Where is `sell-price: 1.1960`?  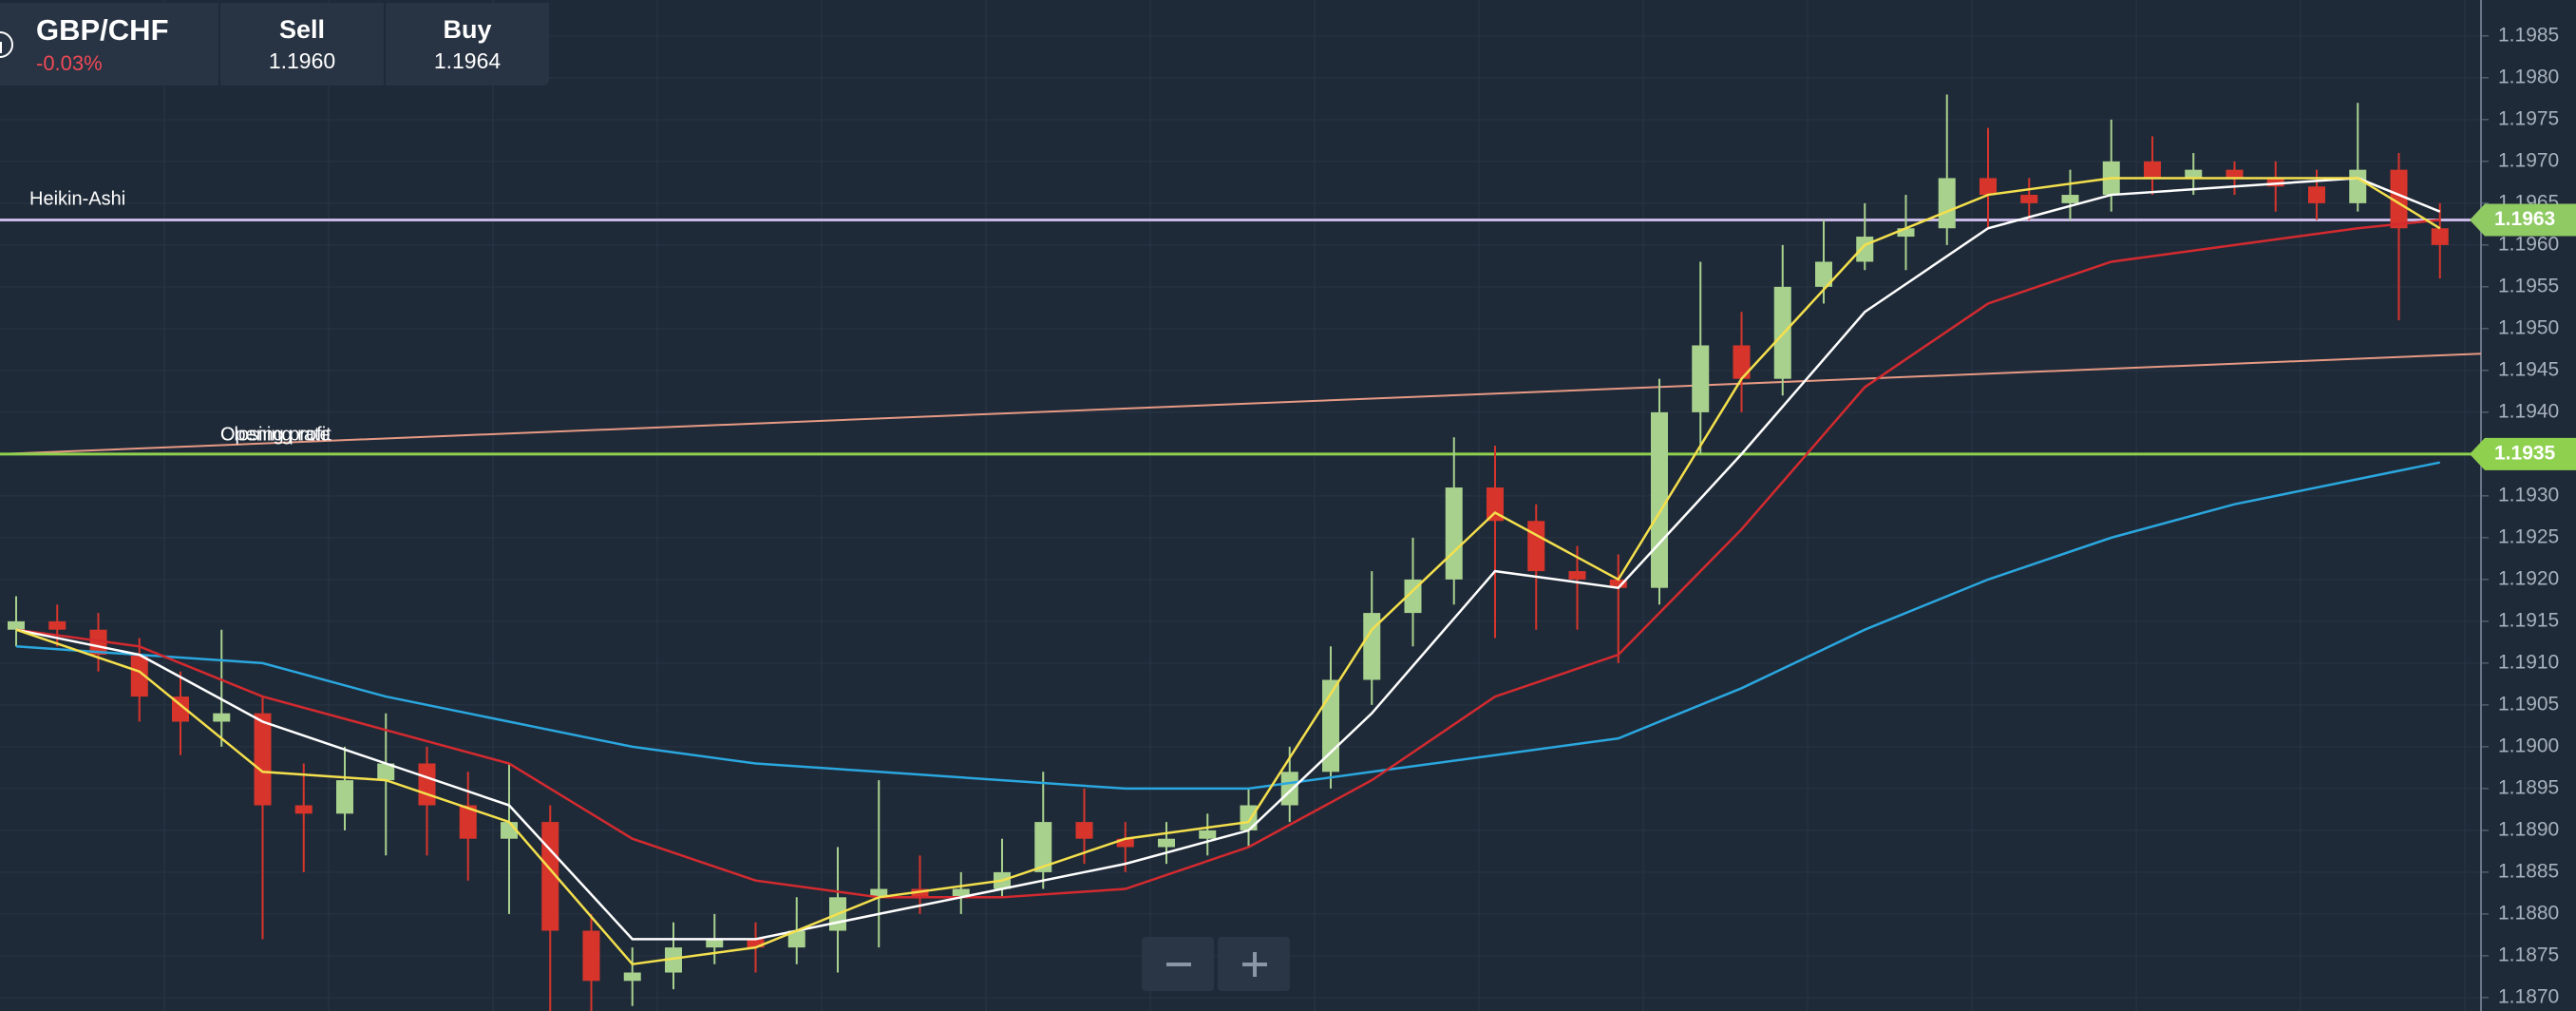 sell-price: 1.1960 is located at coordinates (302, 60).